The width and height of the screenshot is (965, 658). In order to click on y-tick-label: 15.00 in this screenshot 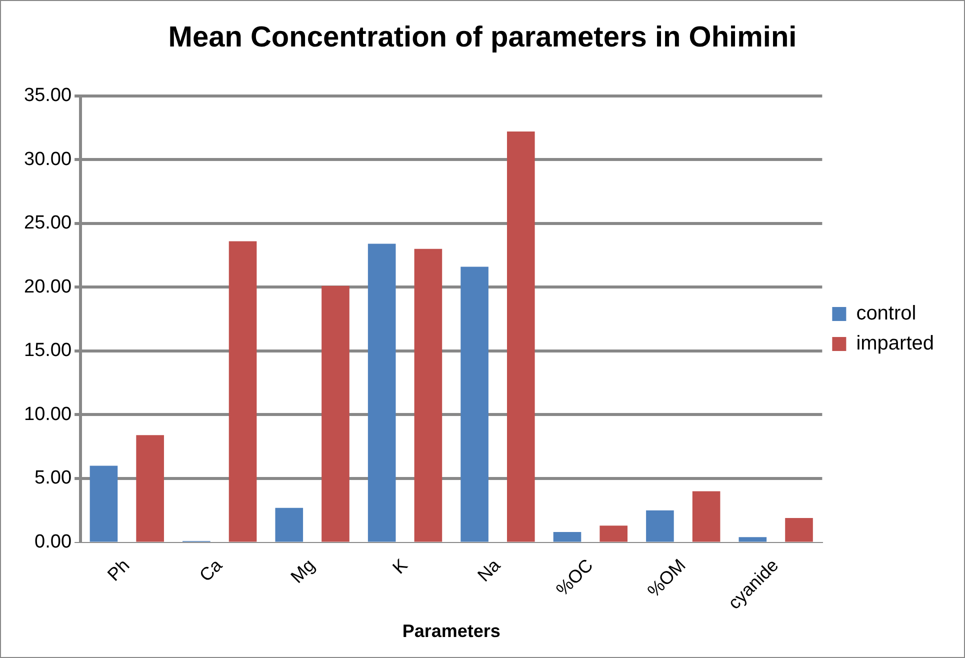, I will do `click(48, 351)`.